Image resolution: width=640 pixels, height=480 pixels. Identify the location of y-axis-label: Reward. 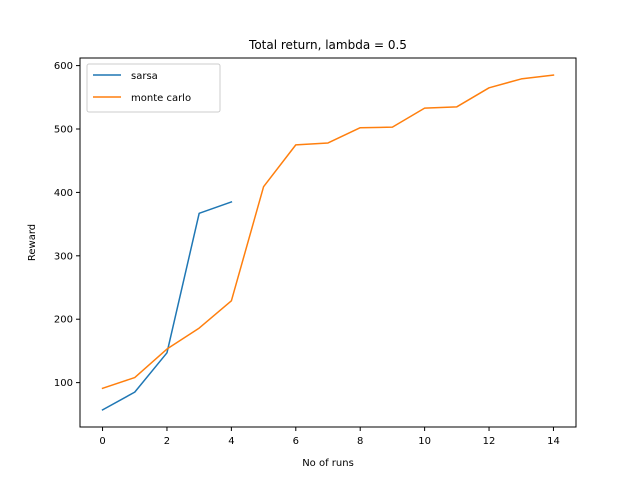
(32, 242).